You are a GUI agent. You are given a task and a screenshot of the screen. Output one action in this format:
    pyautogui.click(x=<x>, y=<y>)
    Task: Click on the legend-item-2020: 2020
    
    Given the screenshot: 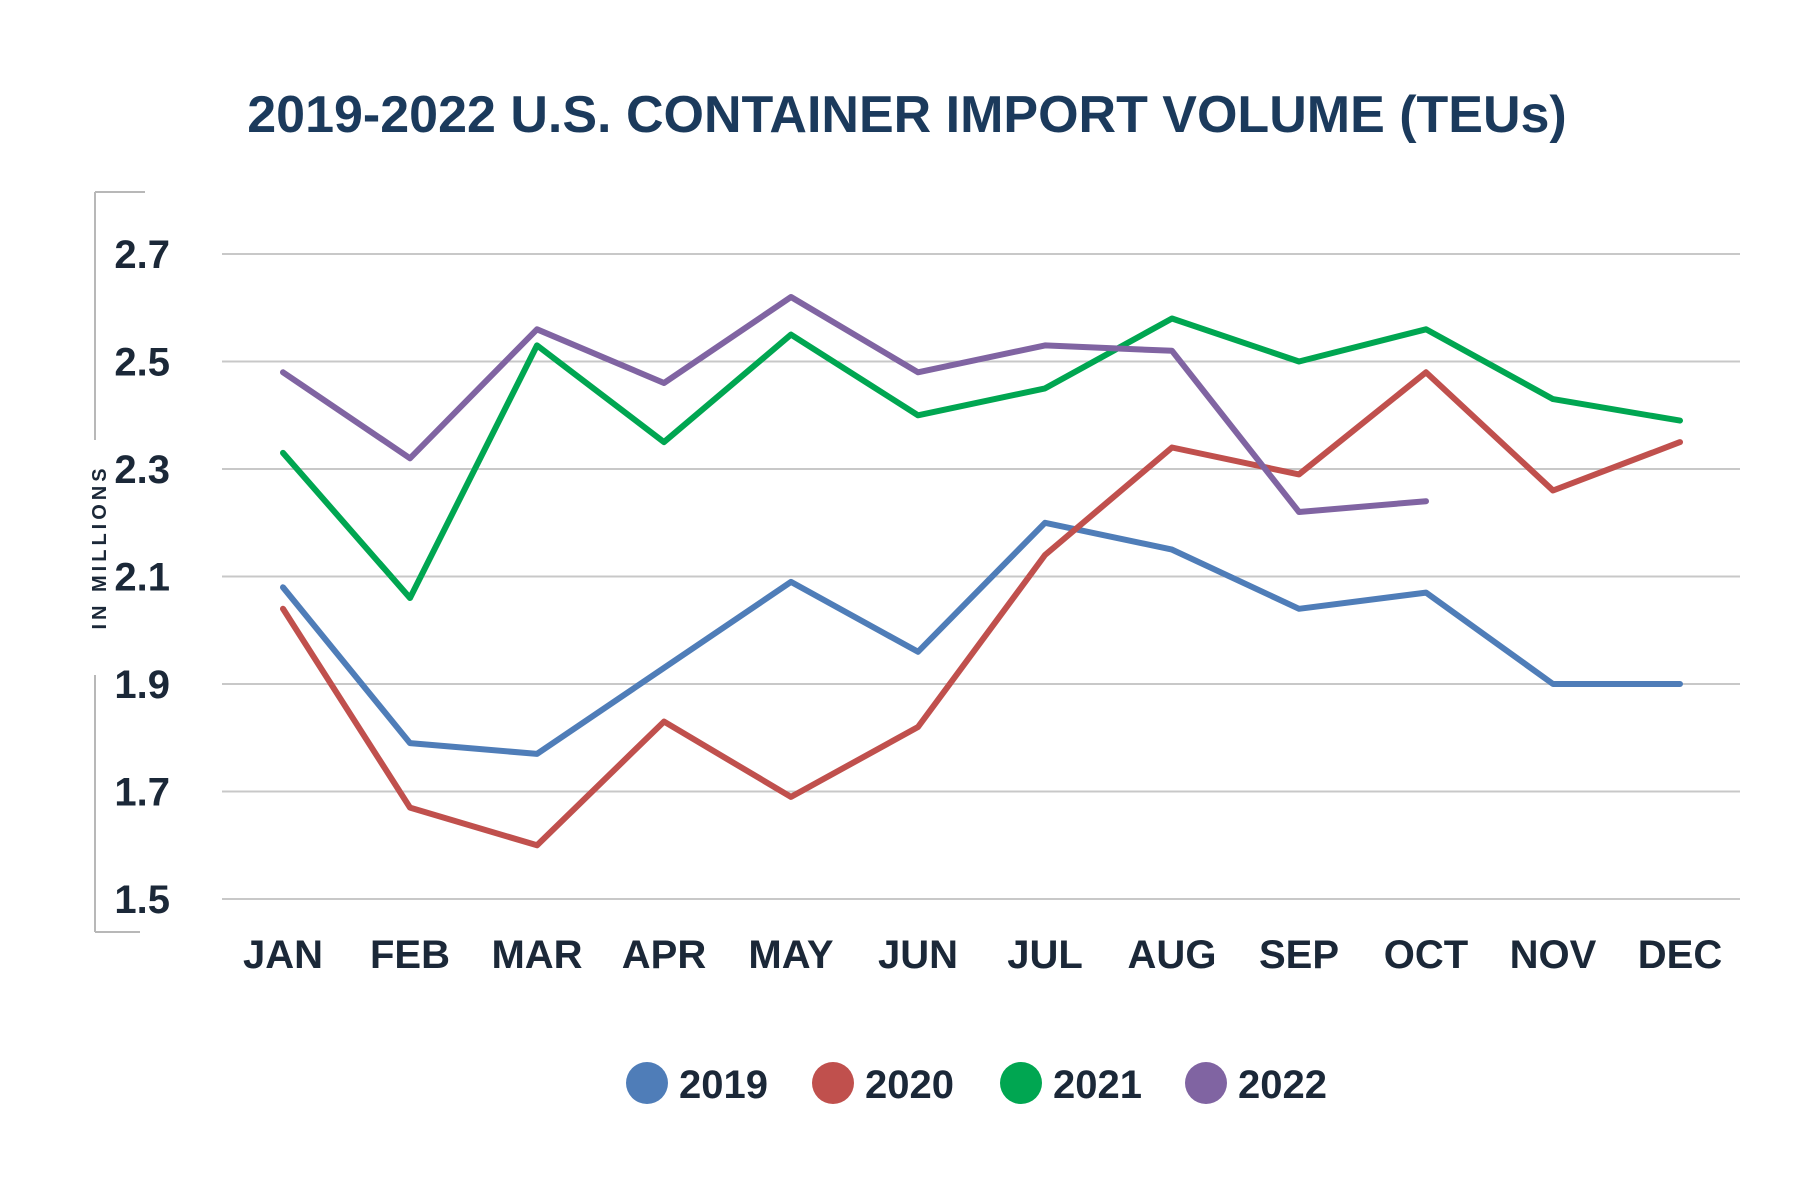 What is the action you would take?
    pyautogui.click(x=883, y=1084)
    